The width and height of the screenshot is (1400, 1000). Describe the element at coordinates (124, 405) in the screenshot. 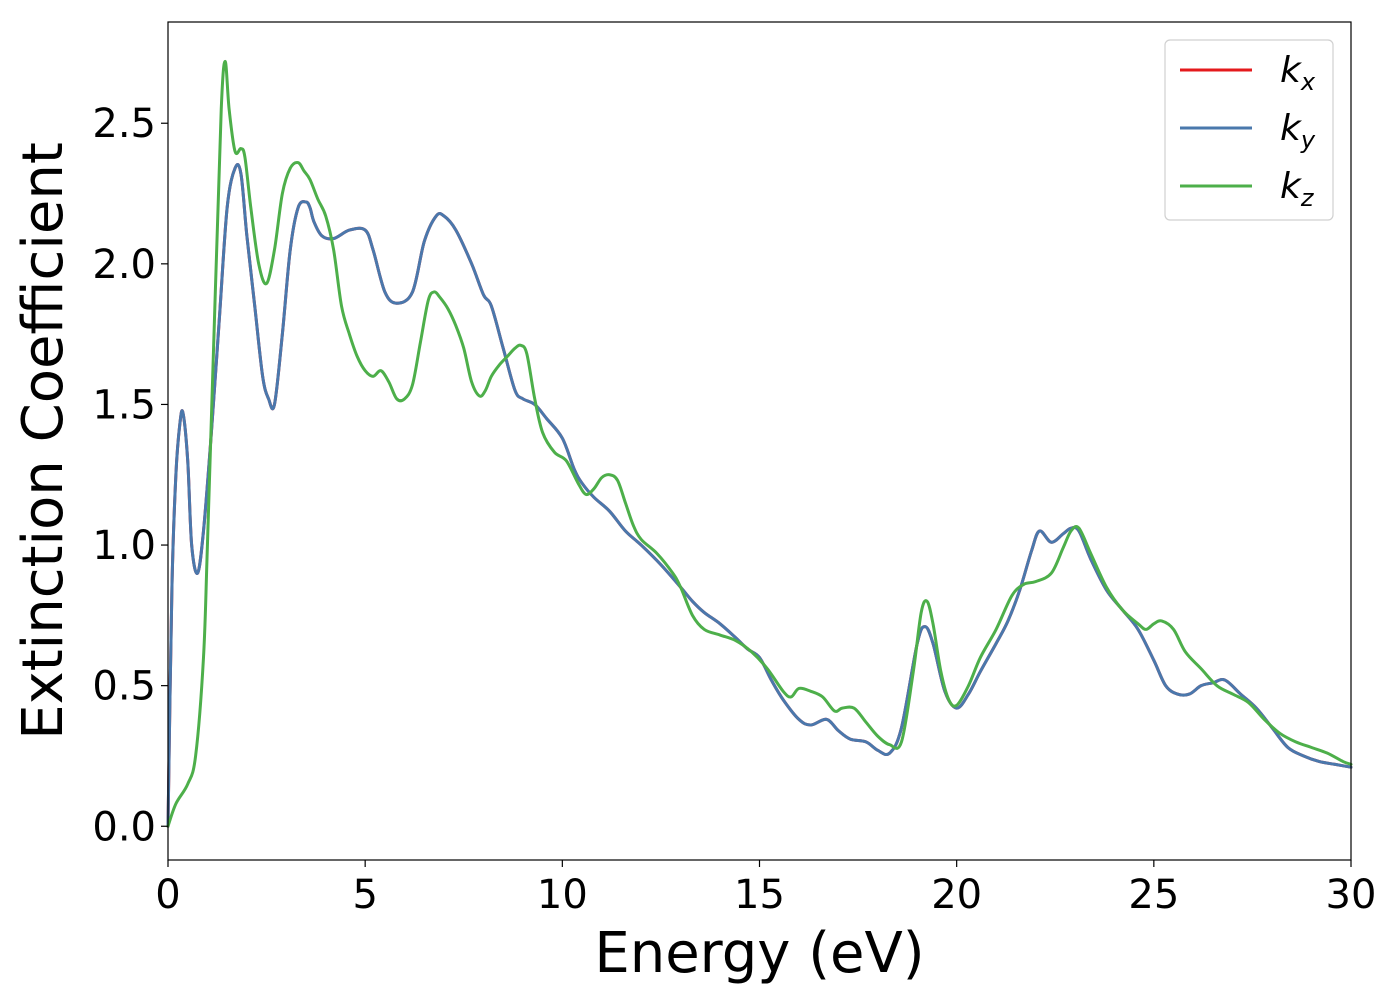

I see `y-tick-label: 1.5` at that location.